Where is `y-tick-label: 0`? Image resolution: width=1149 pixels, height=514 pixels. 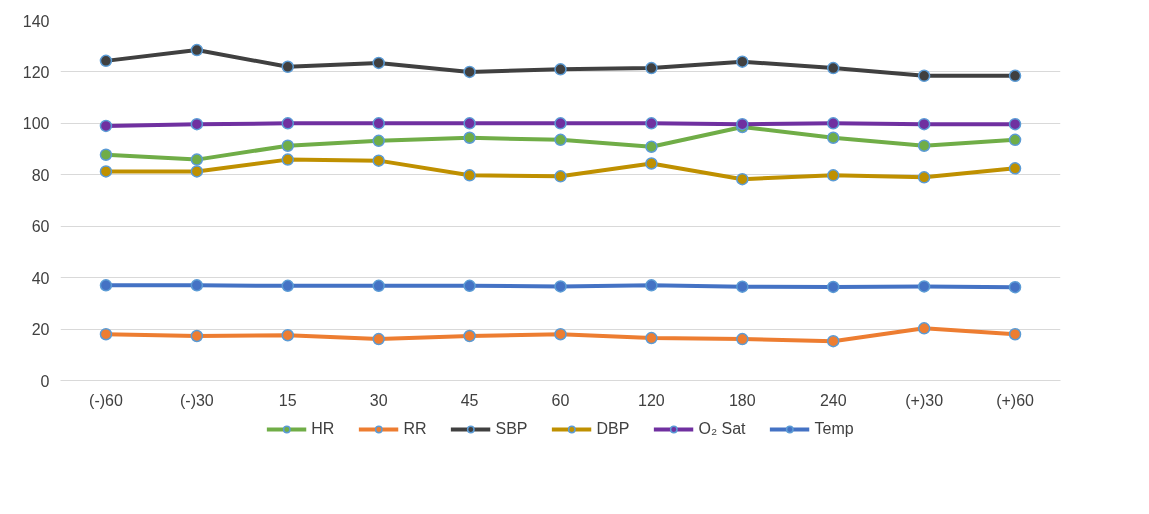 y-tick-label: 0 is located at coordinates (45, 381).